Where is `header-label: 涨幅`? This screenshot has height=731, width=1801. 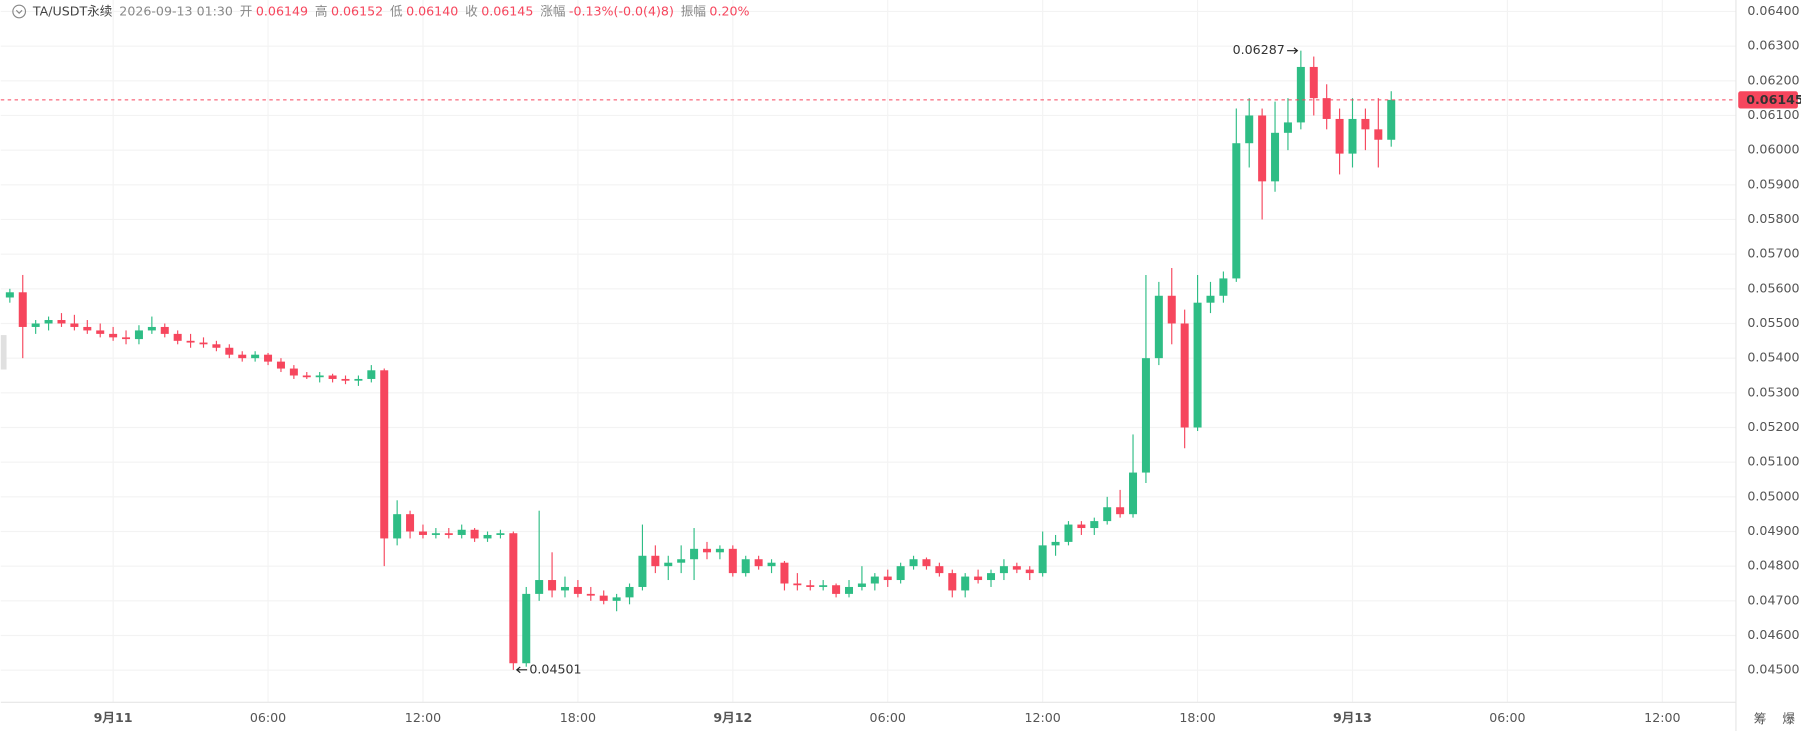
header-label: 涨幅 is located at coordinates (552, 10).